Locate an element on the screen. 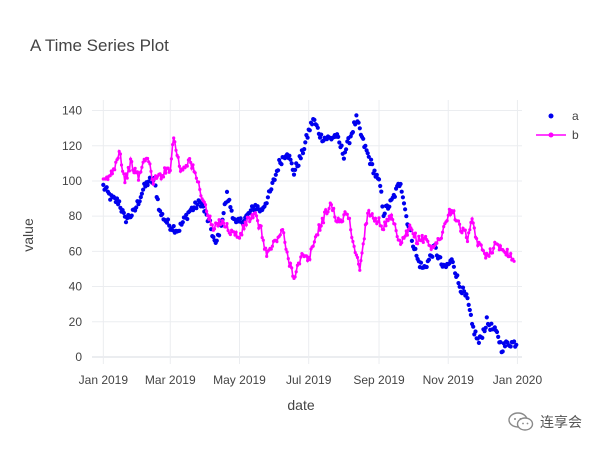  y-tick-label: 40 is located at coordinates (76, 287).